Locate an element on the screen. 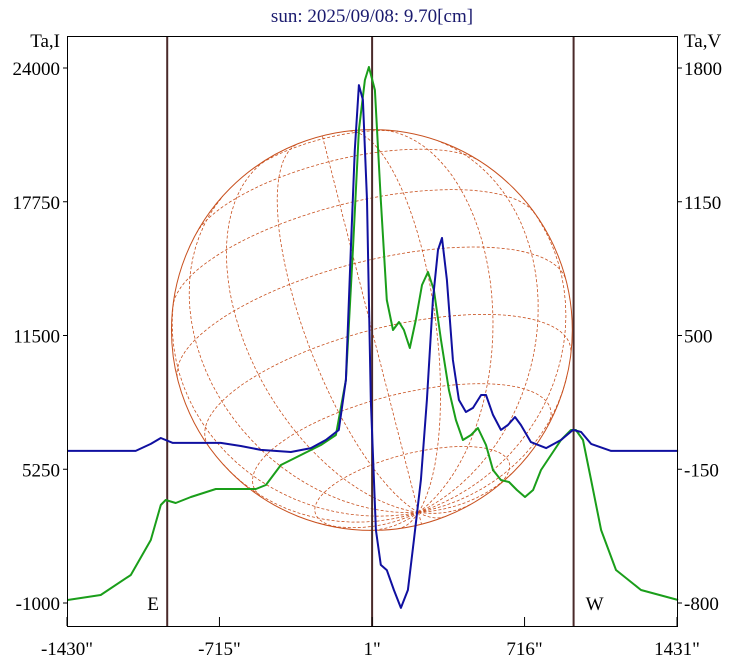 The height and width of the screenshot is (665, 729). left-tick-label: 24000 is located at coordinates (37, 69).